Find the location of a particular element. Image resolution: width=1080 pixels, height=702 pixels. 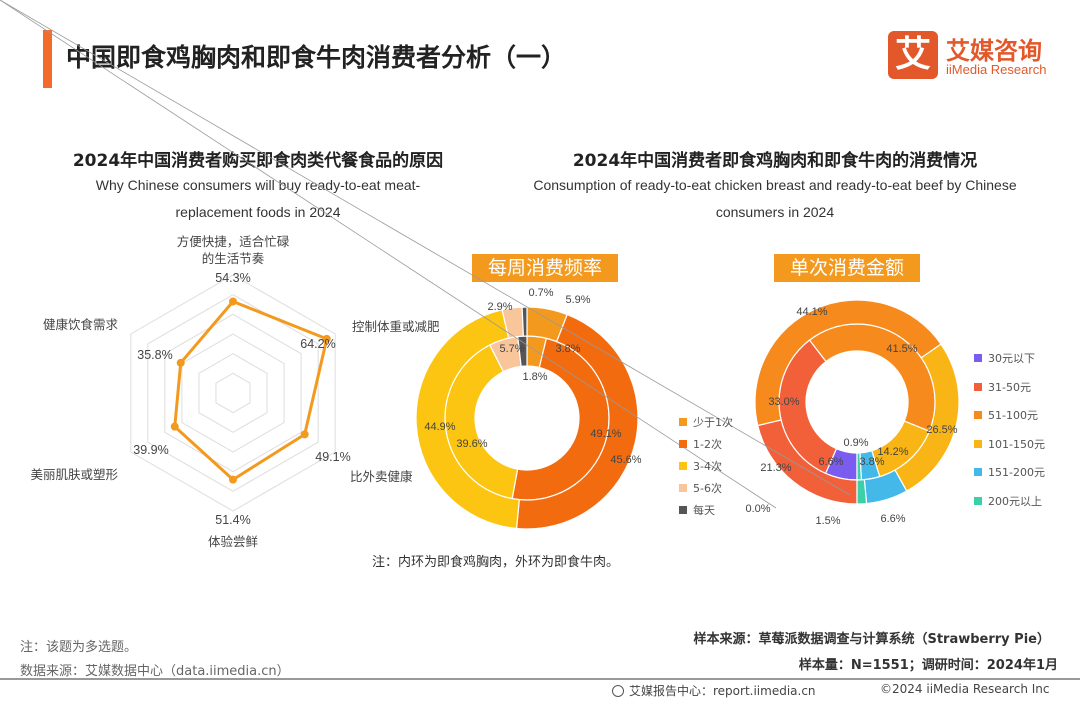

logo-cn-text: 艾媒咨询 is located at coordinates (994, 51).